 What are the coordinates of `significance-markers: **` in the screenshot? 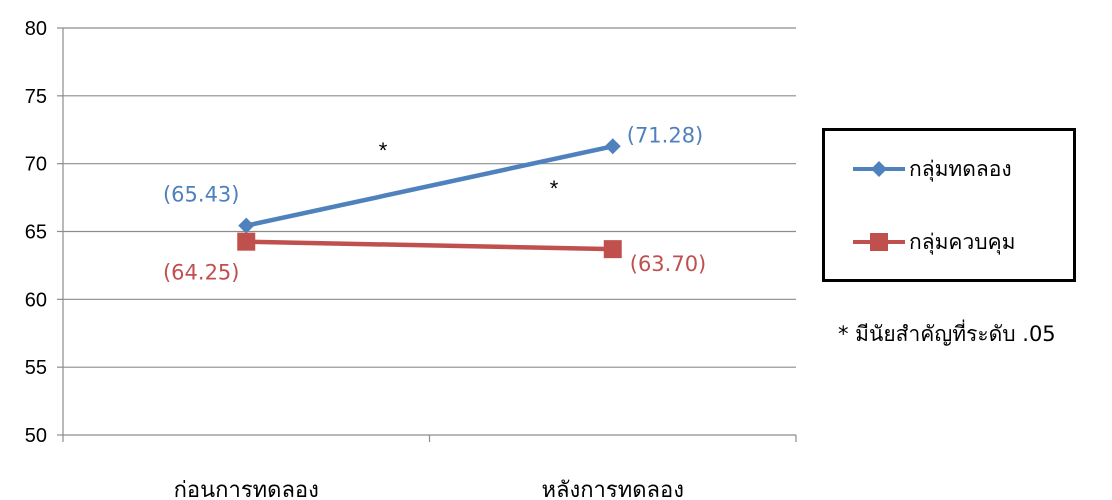 It's located at (469, 169).